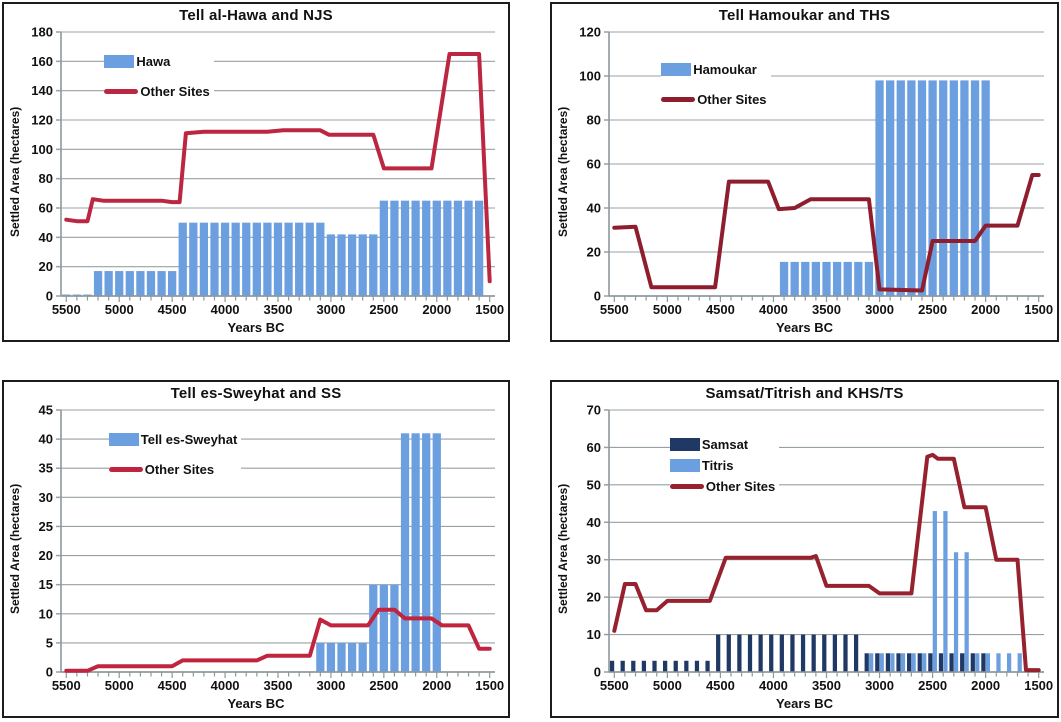 Image resolution: width=1061 pixels, height=722 pixels. I want to click on svg-text: 120, so click(42, 120).